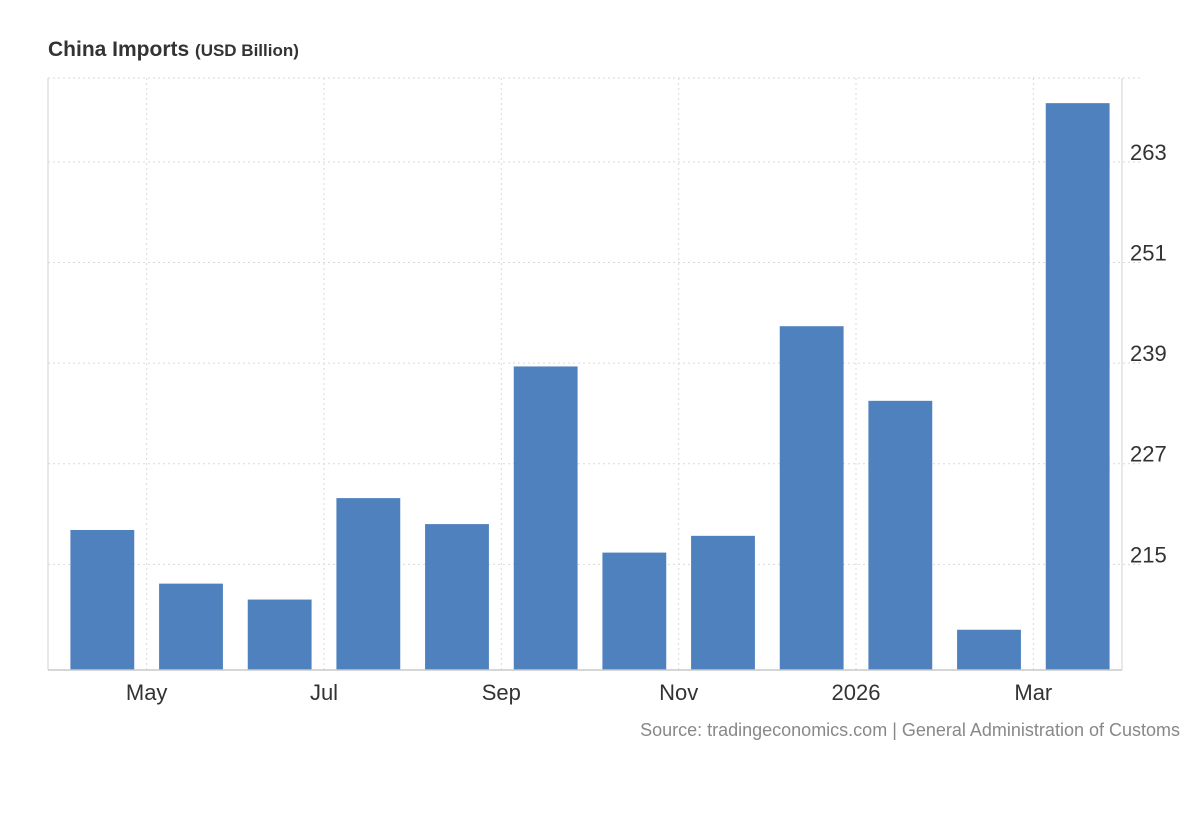  I want to click on x-tick-label: 2026, so click(856, 692).